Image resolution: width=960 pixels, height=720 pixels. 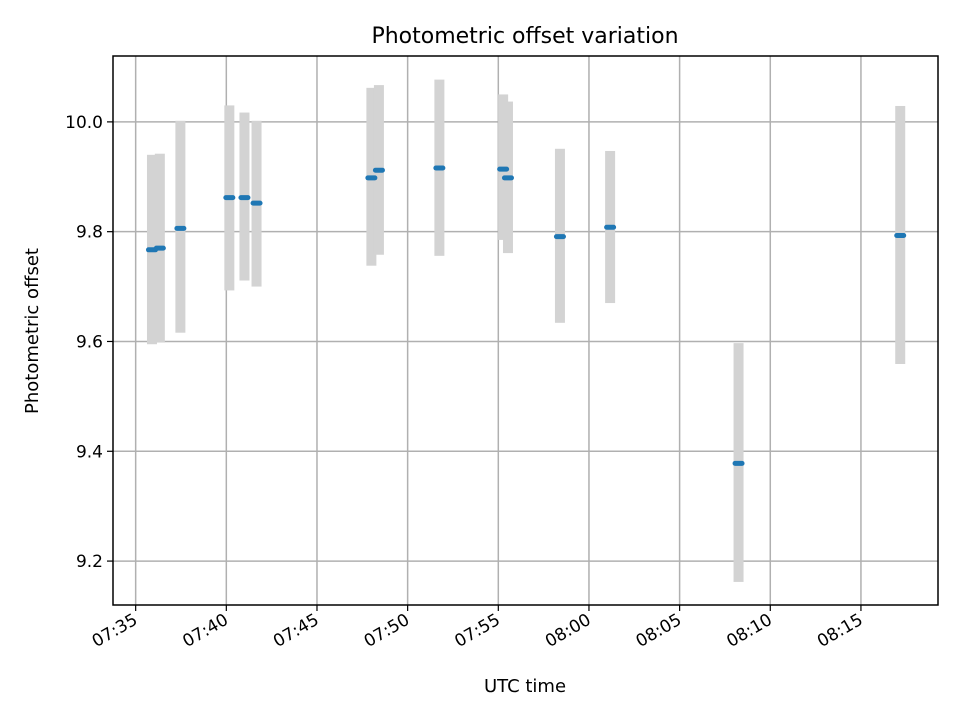 I want to click on x-tick-label: 08:00, so click(x=568, y=631).